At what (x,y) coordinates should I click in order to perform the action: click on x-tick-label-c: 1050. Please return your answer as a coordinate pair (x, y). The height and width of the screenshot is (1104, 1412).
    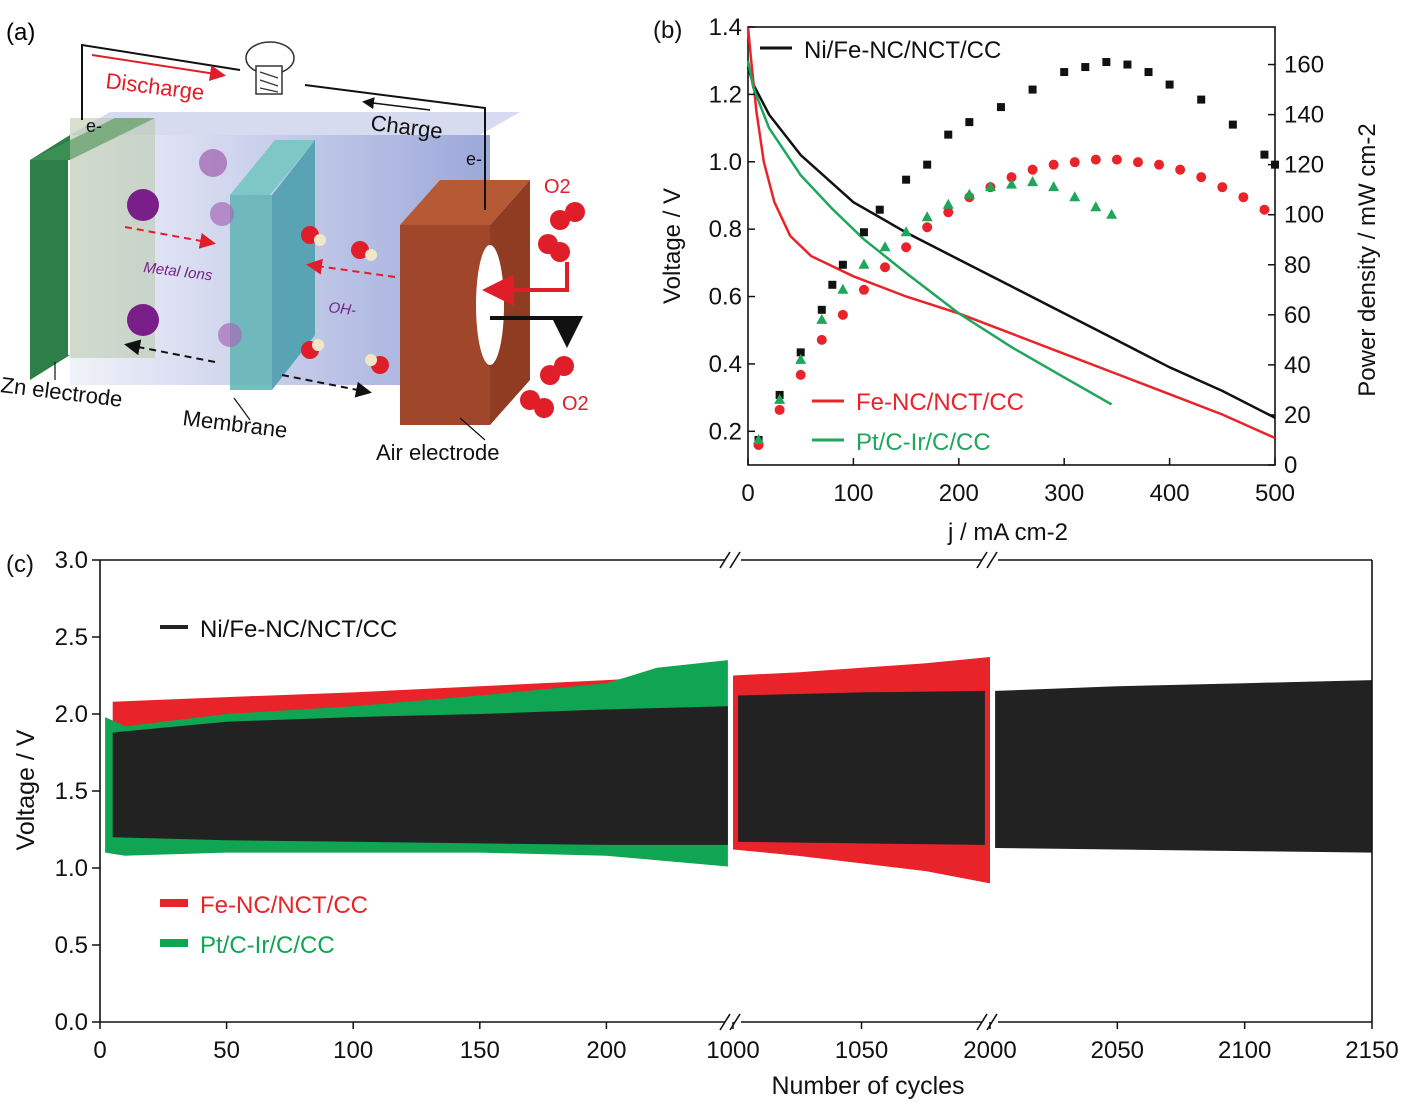
    Looking at the image, I should click on (861, 1050).